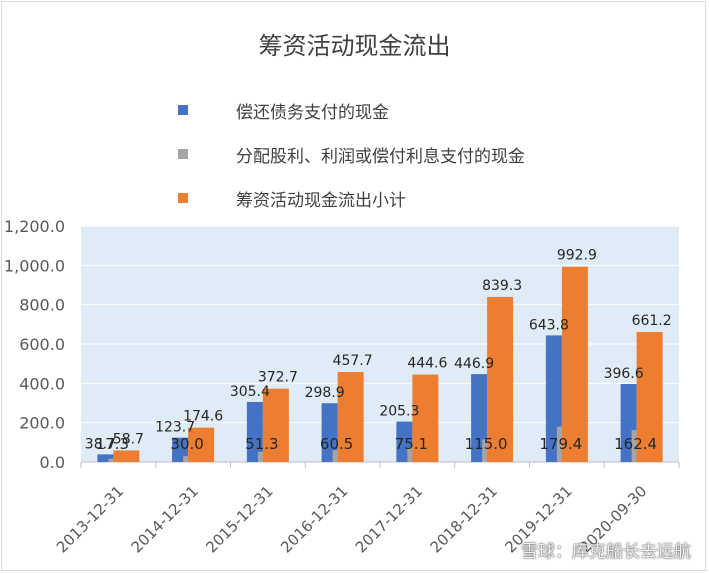  I want to click on y-tick-label: 1,200.0, so click(34, 226).